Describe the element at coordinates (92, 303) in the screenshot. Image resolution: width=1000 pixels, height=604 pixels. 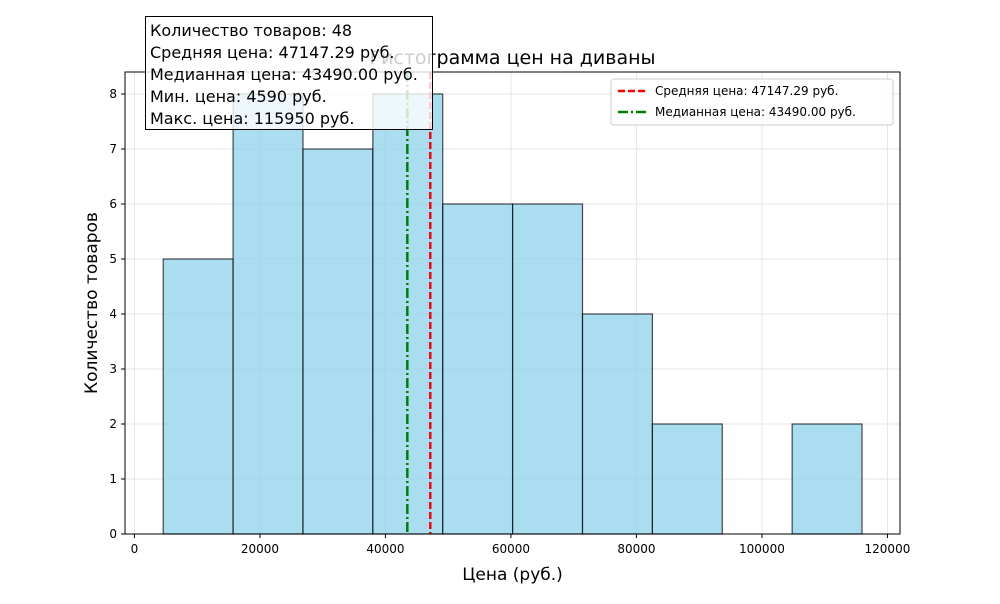
I see `y-axis-label: Количество товаров` at that location.